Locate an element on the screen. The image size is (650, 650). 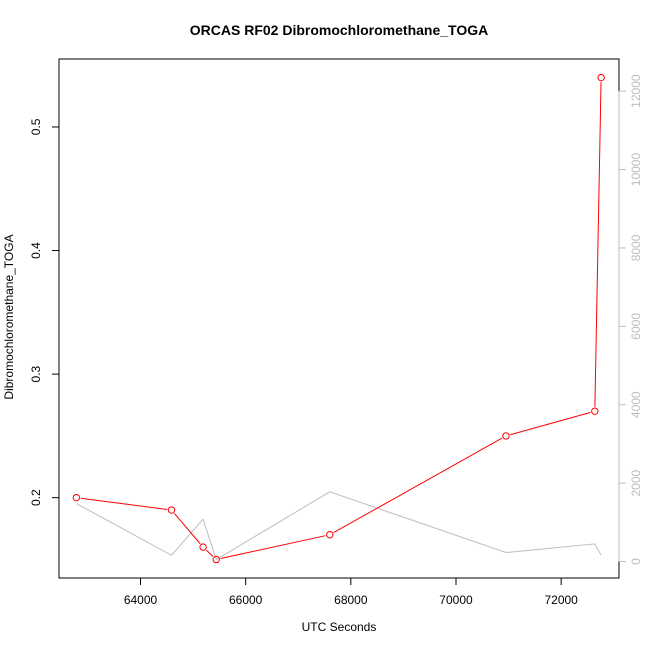
x-axis: 64000 66000 68000 70000 72000 is located at coordinates (351, 592).